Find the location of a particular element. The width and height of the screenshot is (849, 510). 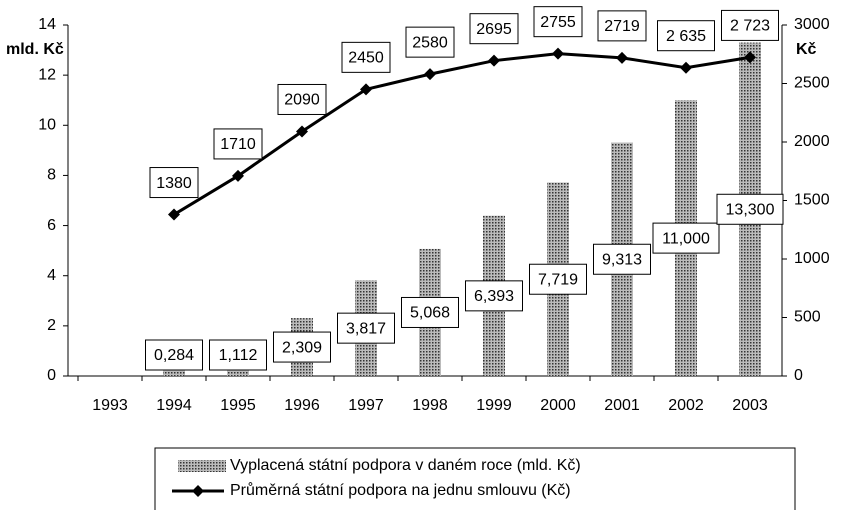

y-tick-label: 12 is located at coordinates (47, 74).